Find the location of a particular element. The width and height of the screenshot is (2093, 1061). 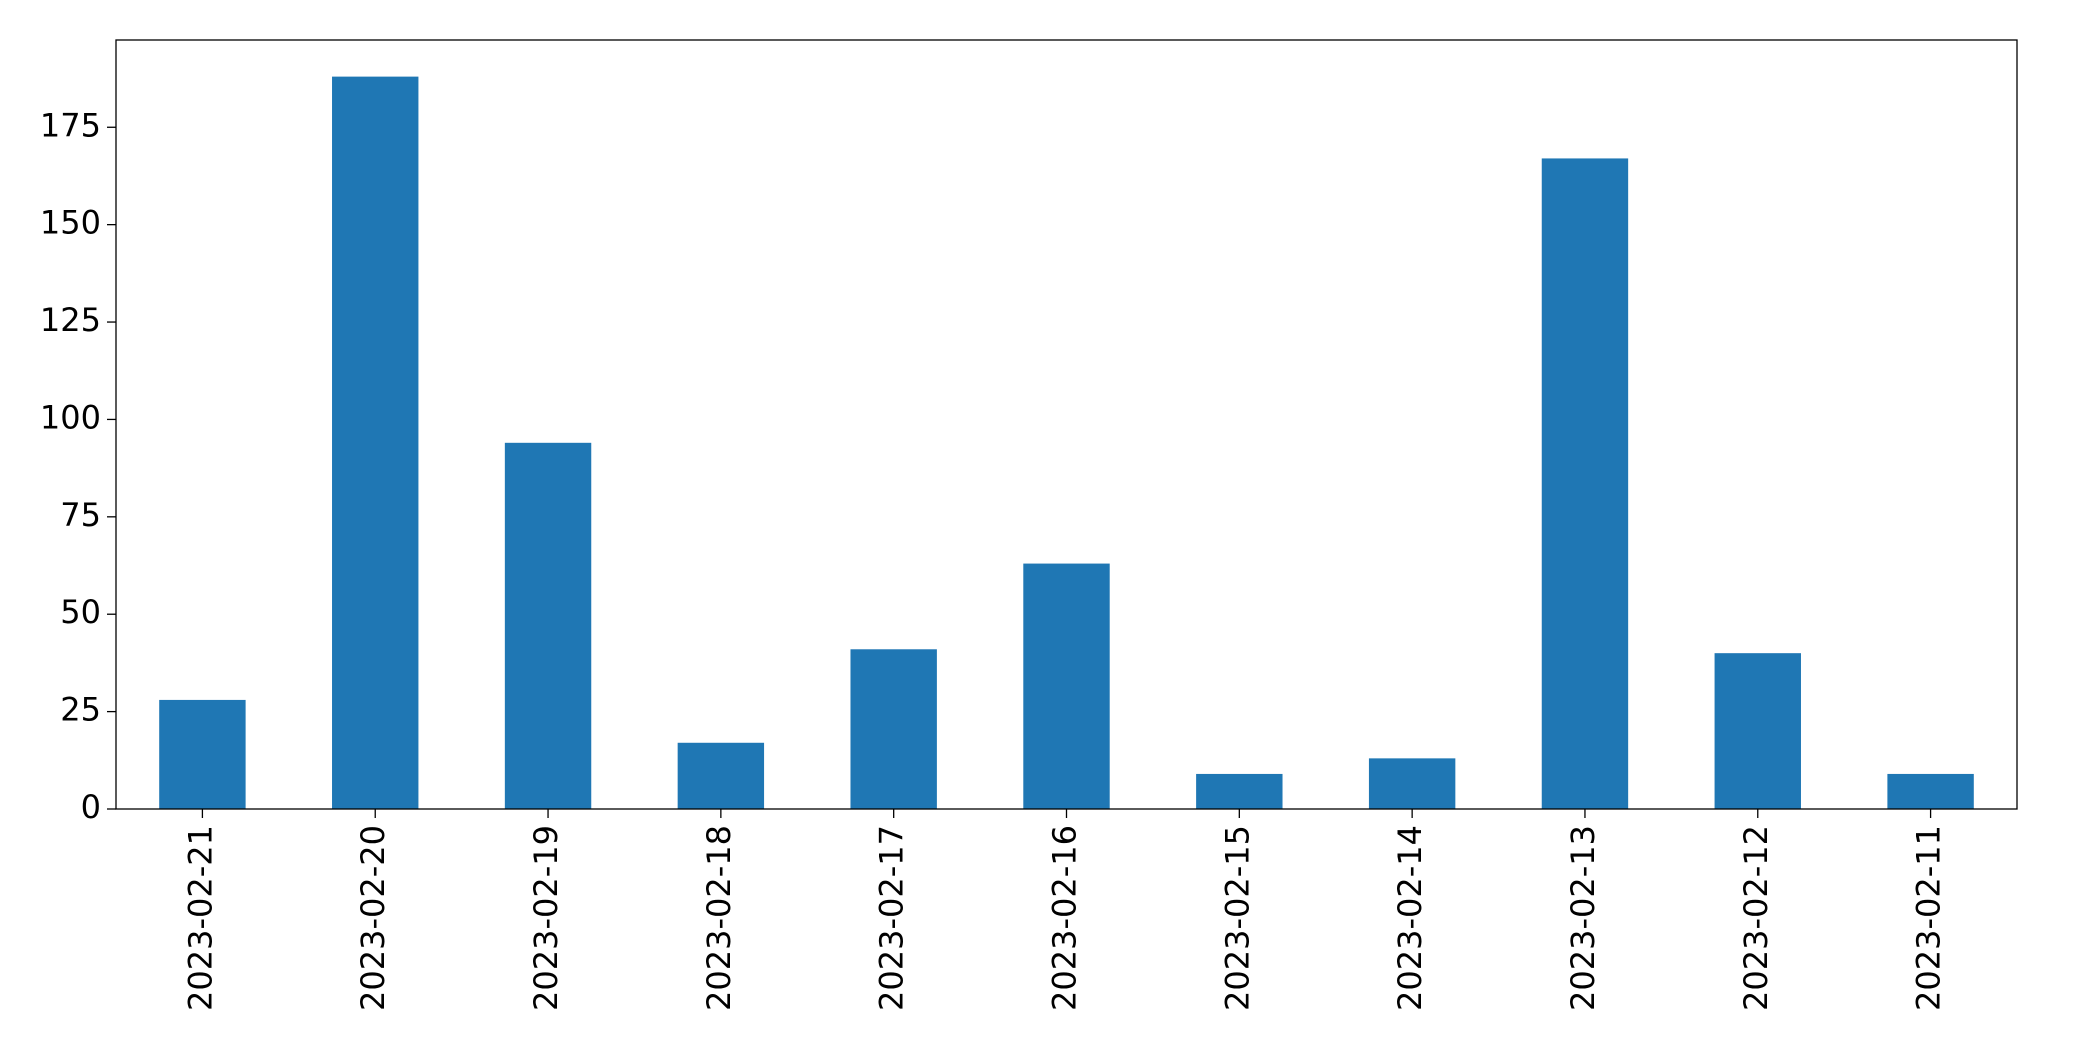

x-tick-label: 2023-02-15 is located at coordinates (1237, 918).